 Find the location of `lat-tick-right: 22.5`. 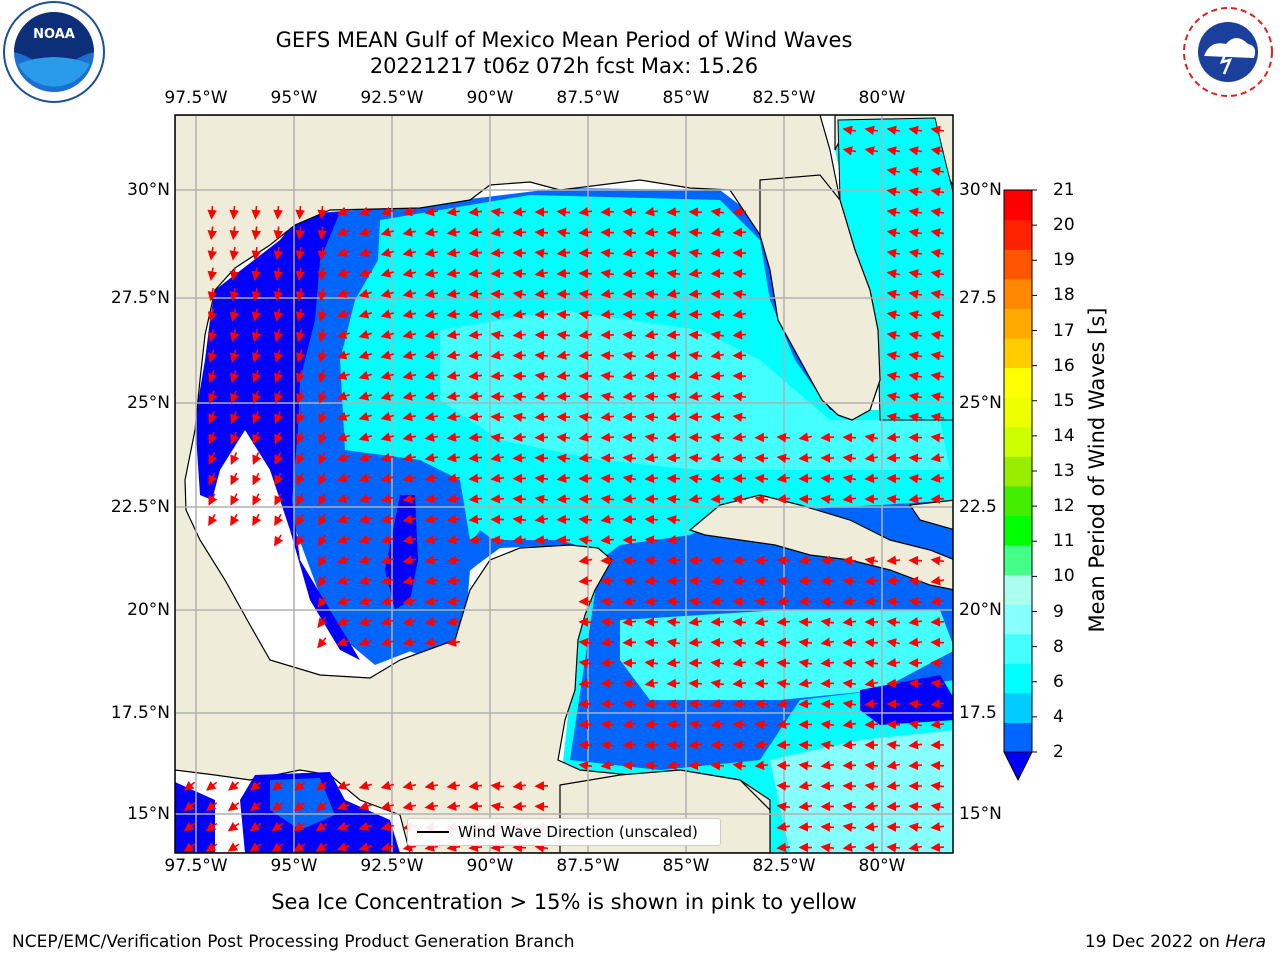

lat-tick-right: 22.5 is located at coordinates (978, 507).